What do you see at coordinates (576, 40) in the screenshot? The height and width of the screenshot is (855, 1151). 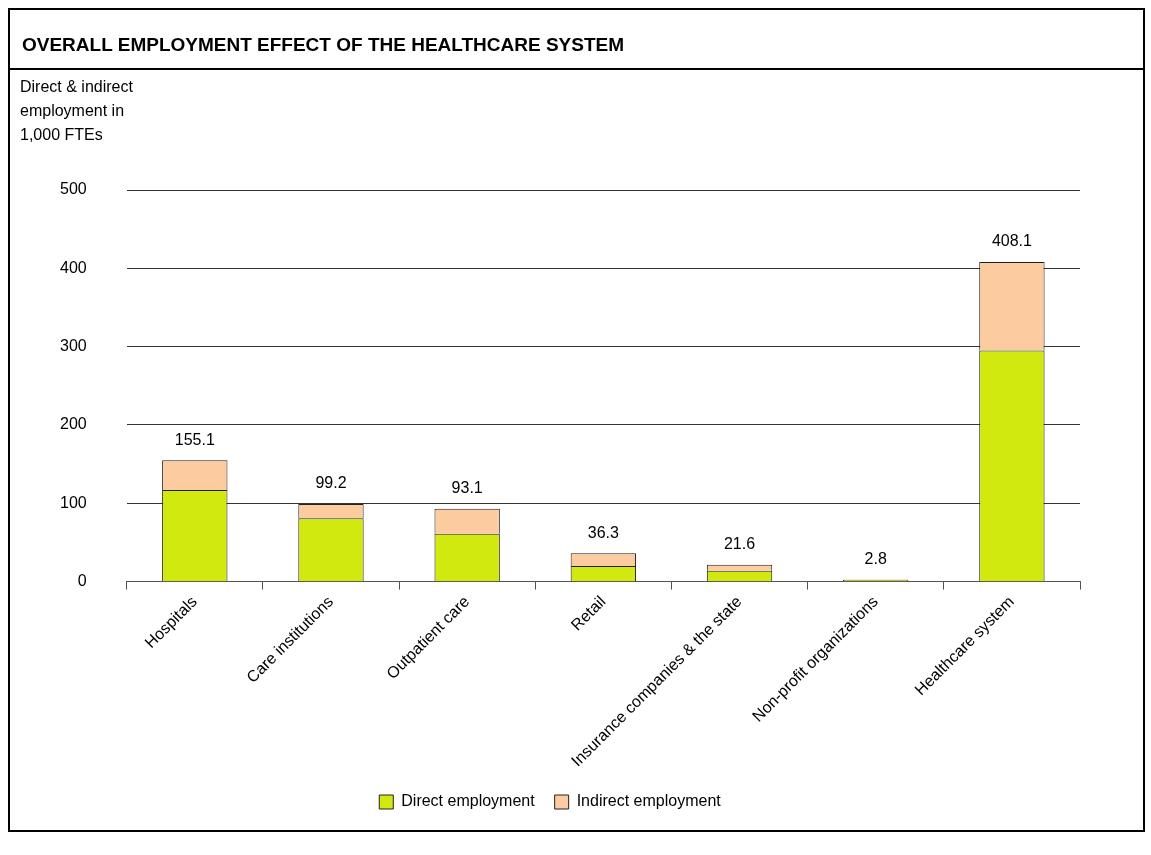 I see `chart-title: OVERALL EMPLOYMENT EFFECT OF THE HEALTHCARE SYSTEM` at bounding box center [576, 40].